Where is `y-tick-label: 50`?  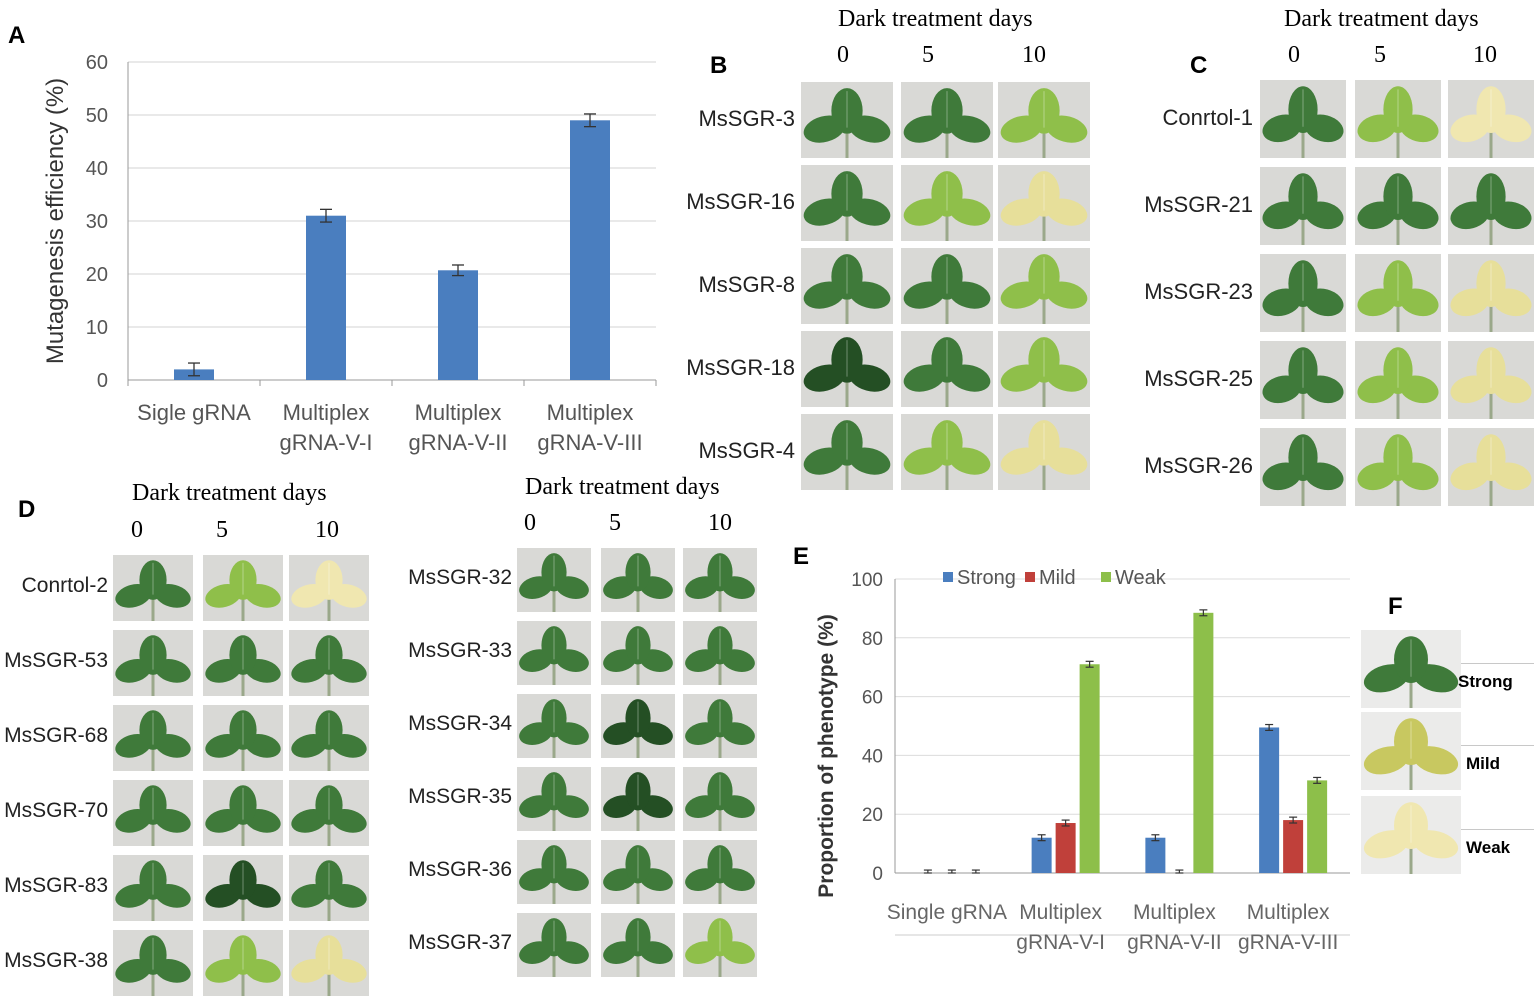
y-tick-label: 50 is located at coordinates (97, 116).